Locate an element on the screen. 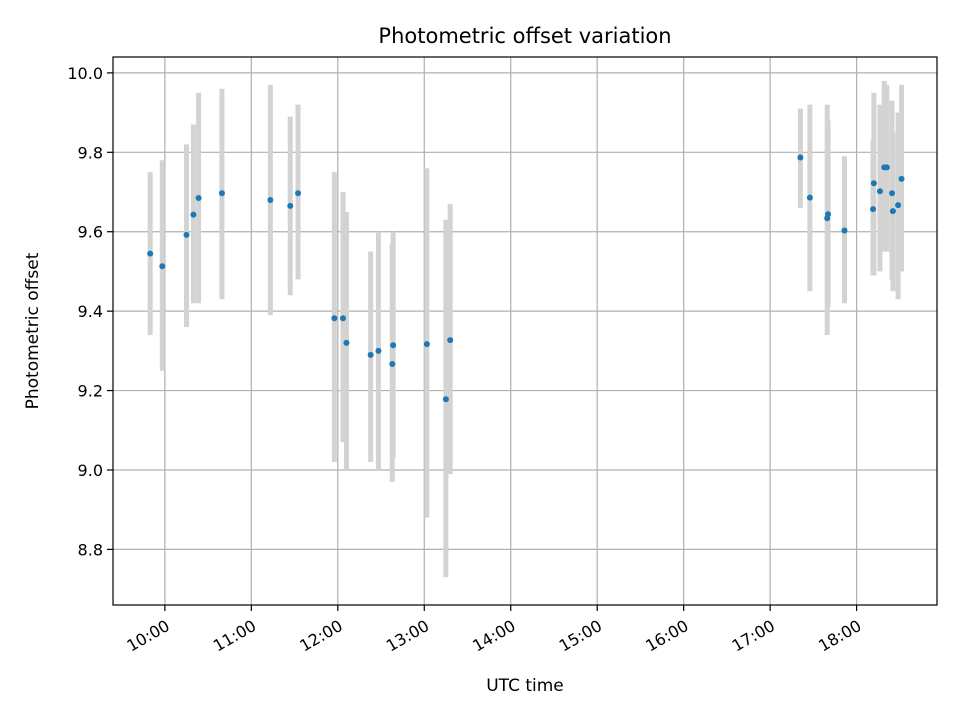 The width and height of the screenshot is (960, 720). y-axis-label: Photometric offset is located at coordinates (33, 330).